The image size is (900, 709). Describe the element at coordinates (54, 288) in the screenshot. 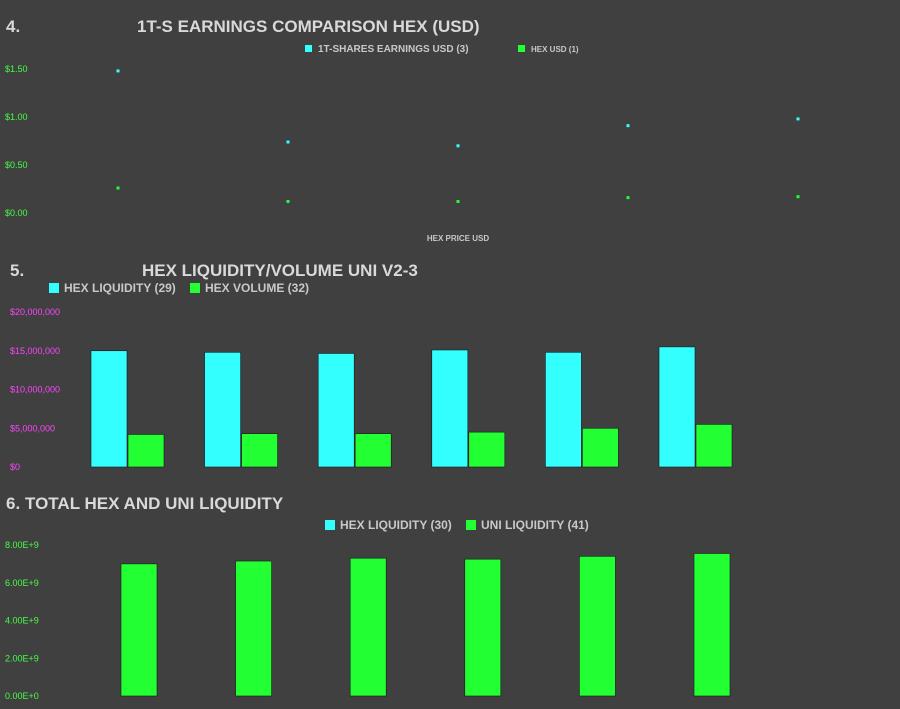

I see `legend-swatch-hex-liquidity` at that location.